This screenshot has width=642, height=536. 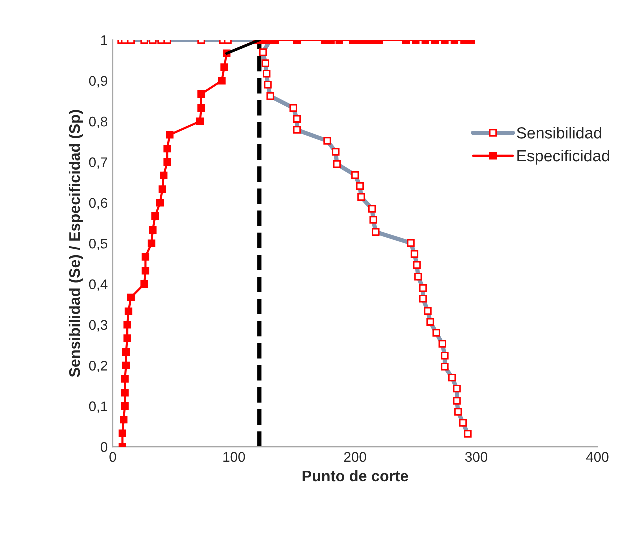 I want to click on x-tick-label: 300, so click(x=476, y=457).